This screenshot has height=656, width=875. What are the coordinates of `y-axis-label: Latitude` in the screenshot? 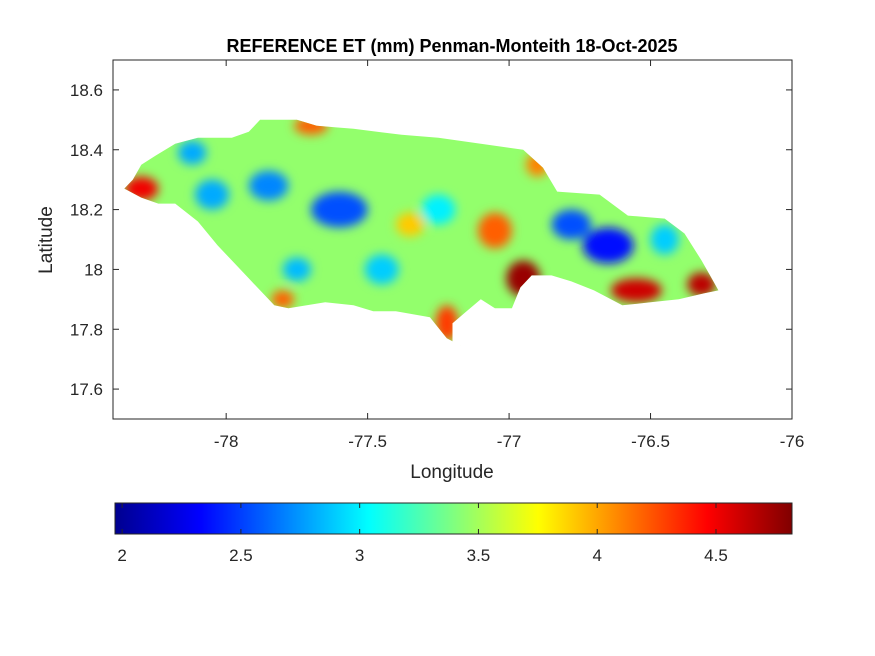 It's located at (46, 240).